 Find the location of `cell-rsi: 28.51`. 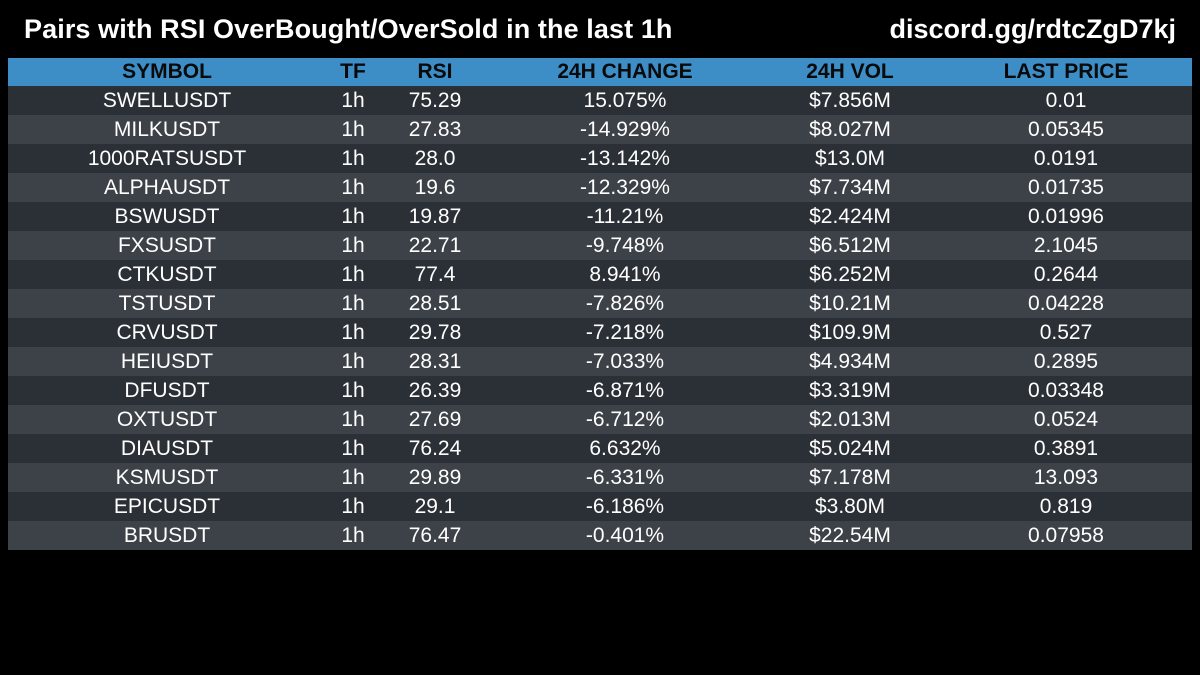

cell-rsi: 28.51 is located at coordinates (435, 303).